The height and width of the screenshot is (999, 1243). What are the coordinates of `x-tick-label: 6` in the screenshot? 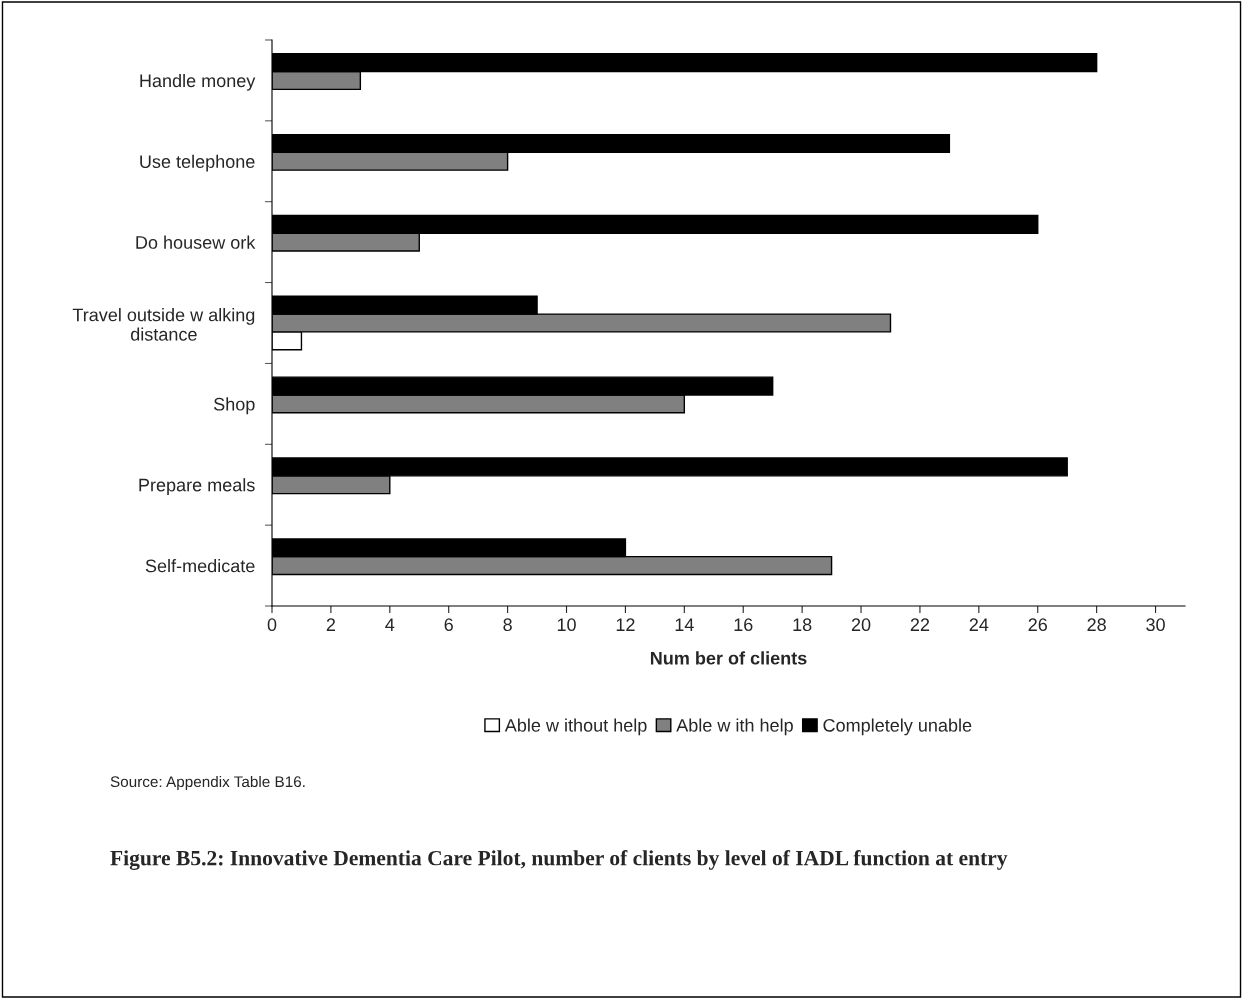 It's located at (448, 625).